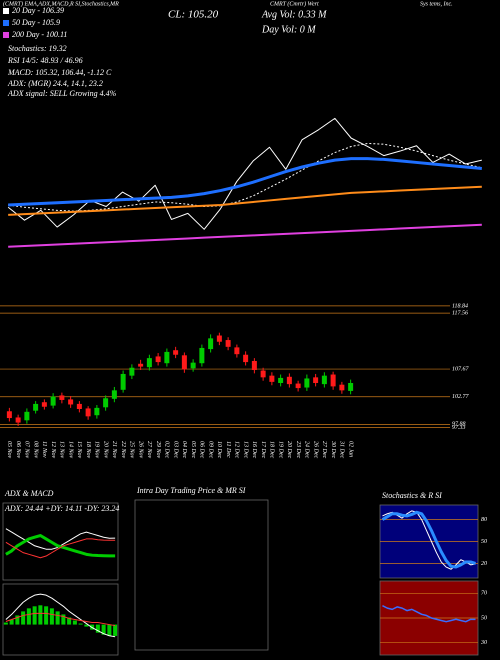 The width and height of the screenshot is (500, 660). I want to click on x-tick-label: 20 Dec, so click(289, 449).